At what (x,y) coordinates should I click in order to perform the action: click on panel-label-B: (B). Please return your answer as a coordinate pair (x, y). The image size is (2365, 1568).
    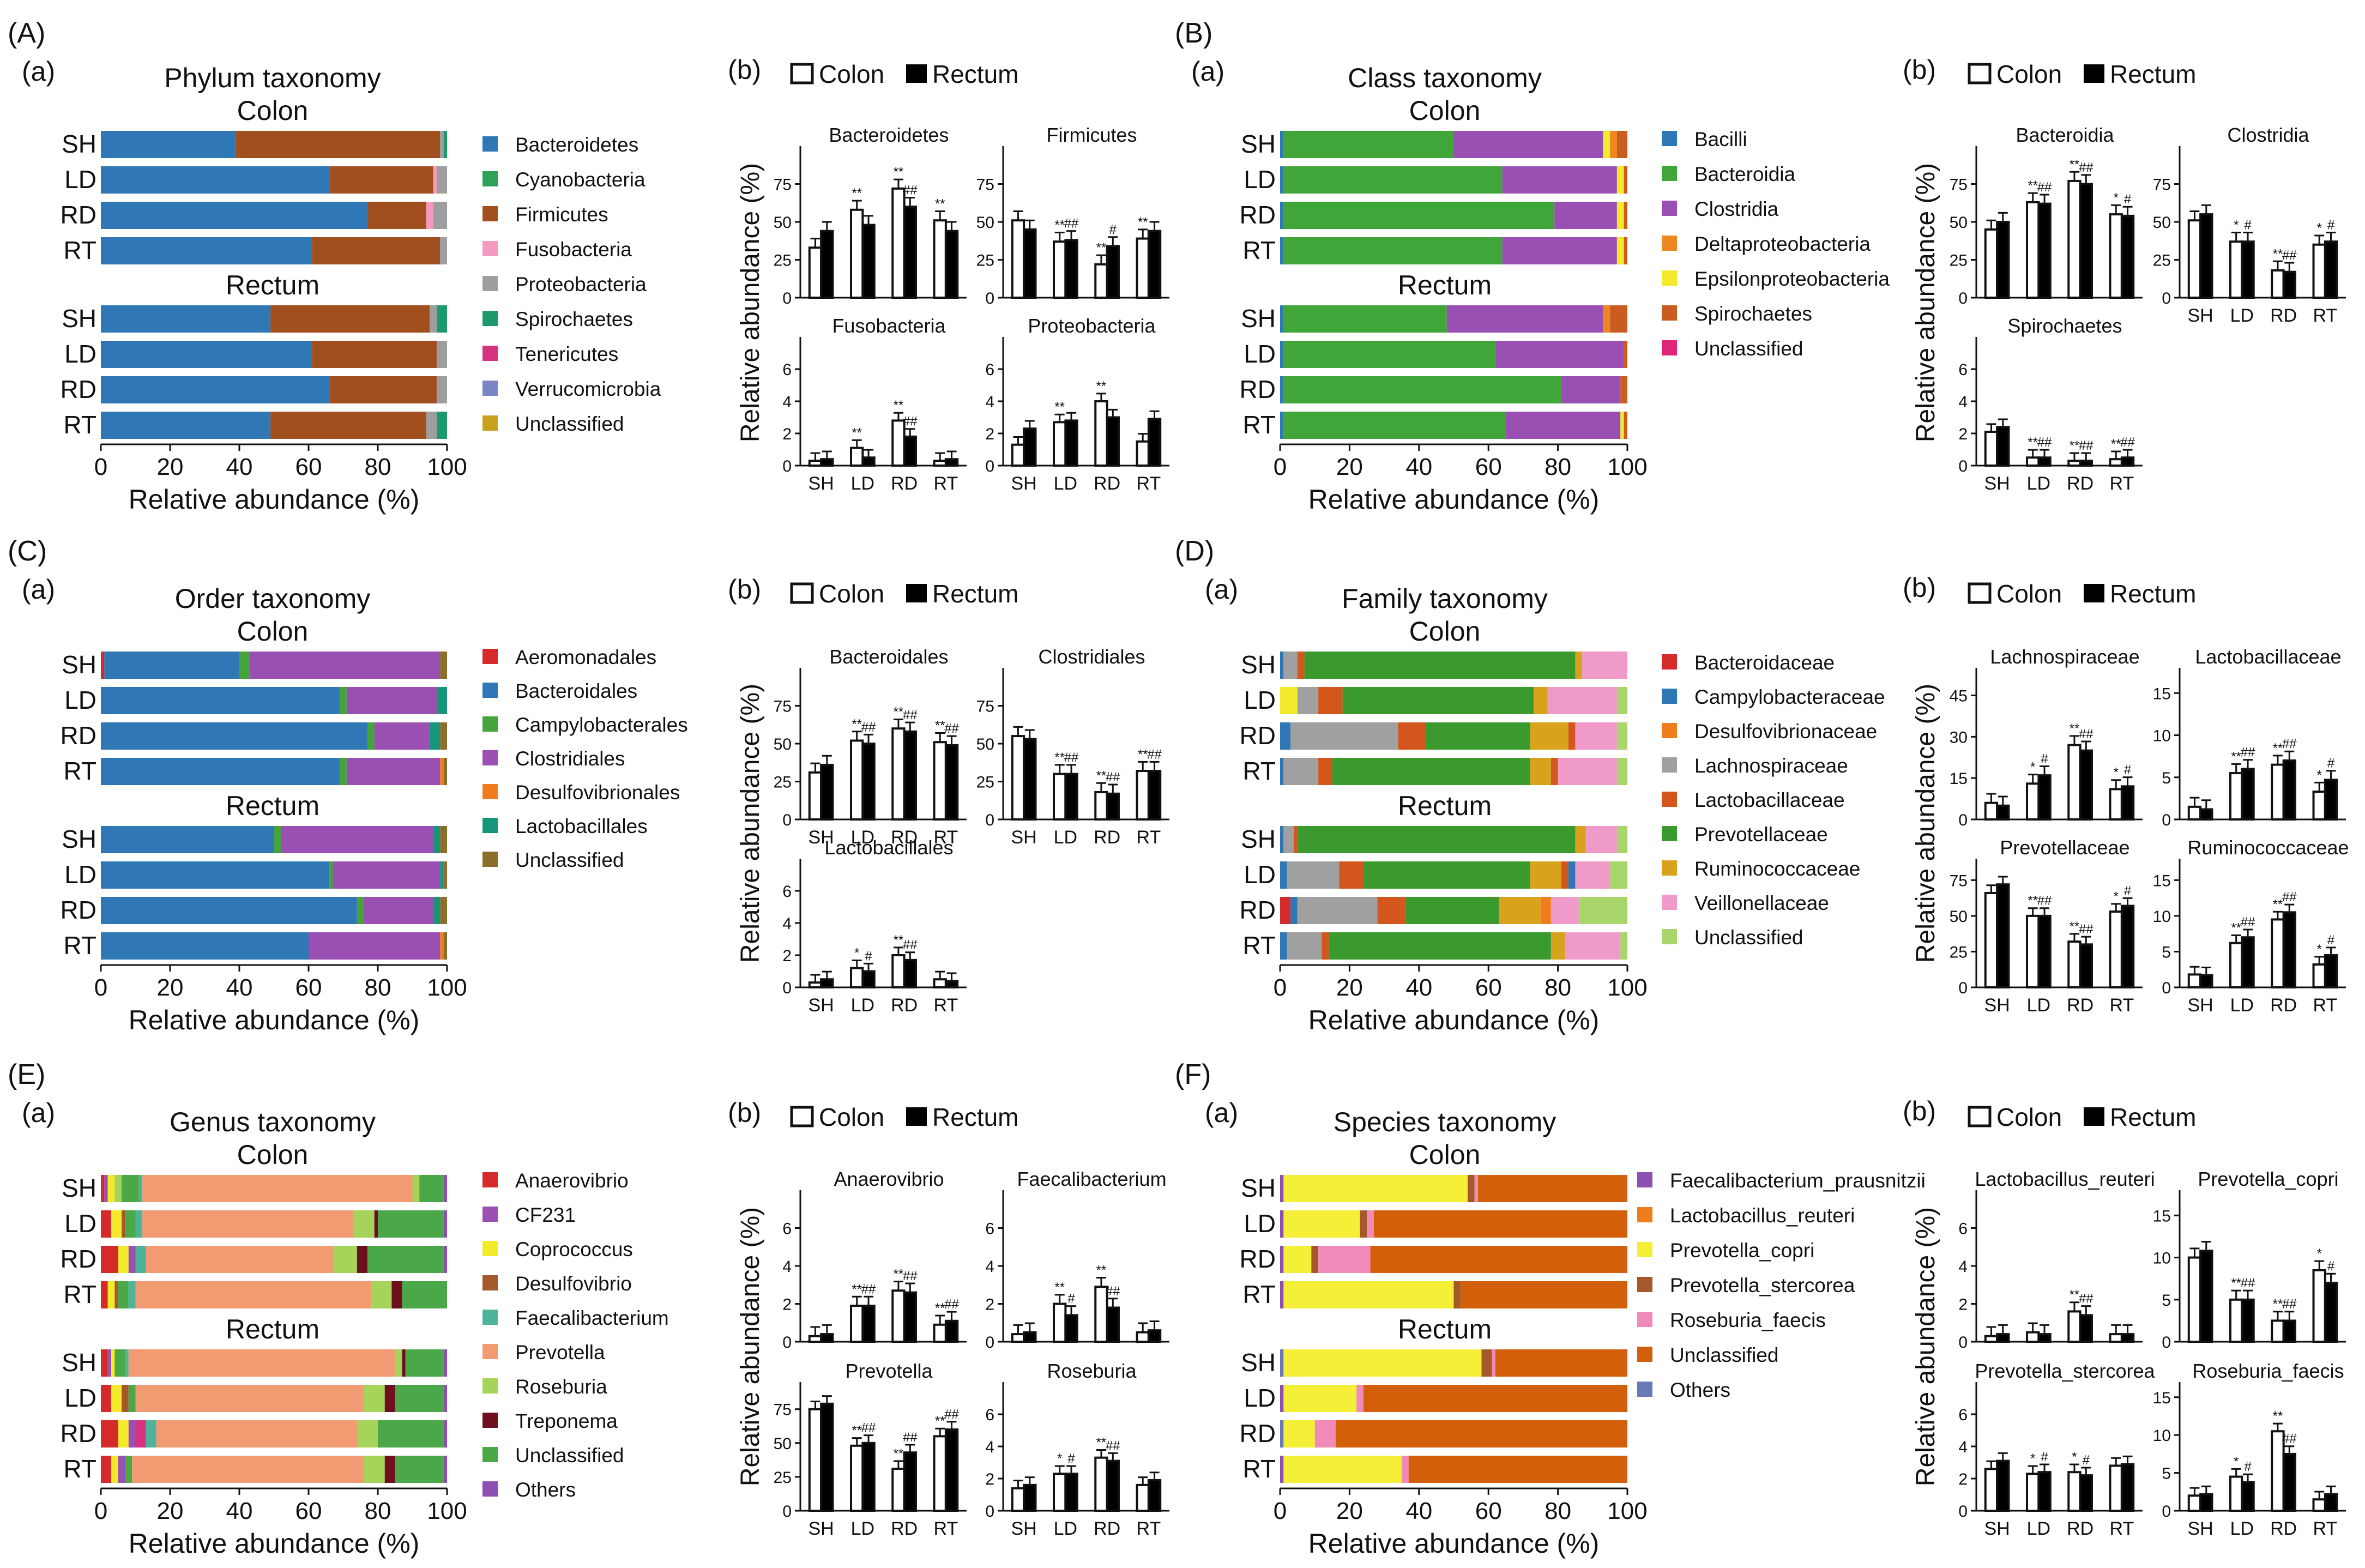
    Looking at the image, I should click on (1193, 33).